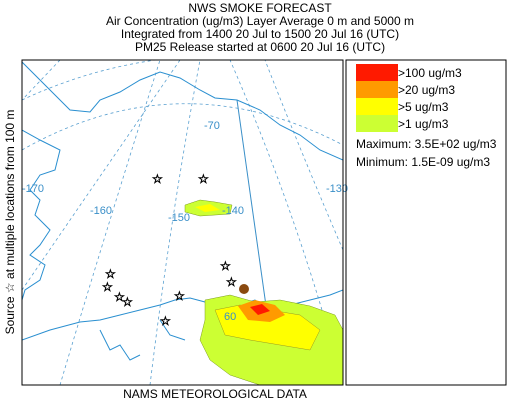  What do you see at coordinates (182, 105) in the screenshot?
I see `graticule` at bounding box center [182, 105].